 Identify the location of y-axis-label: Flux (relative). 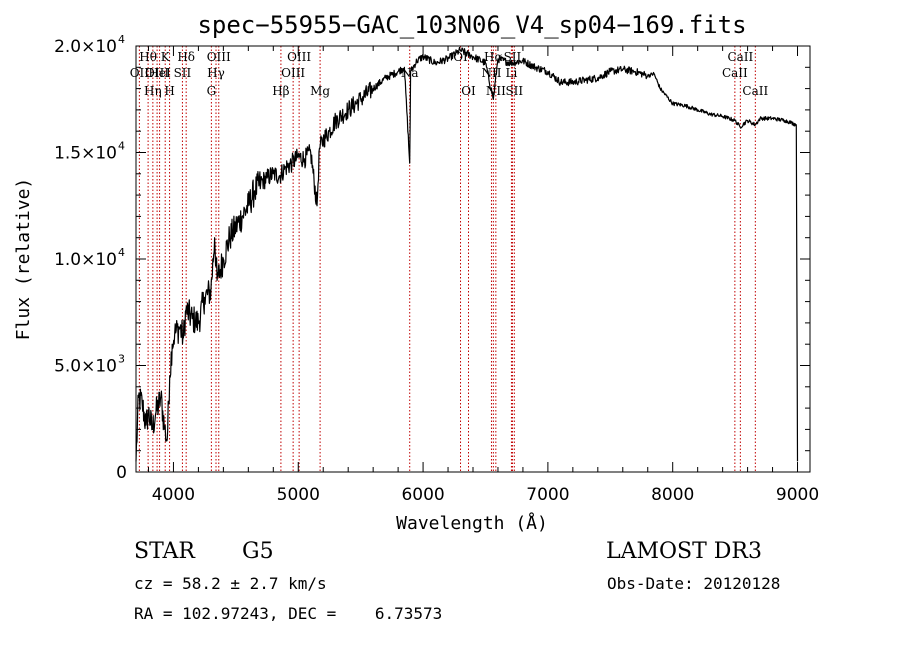
(23, 259).